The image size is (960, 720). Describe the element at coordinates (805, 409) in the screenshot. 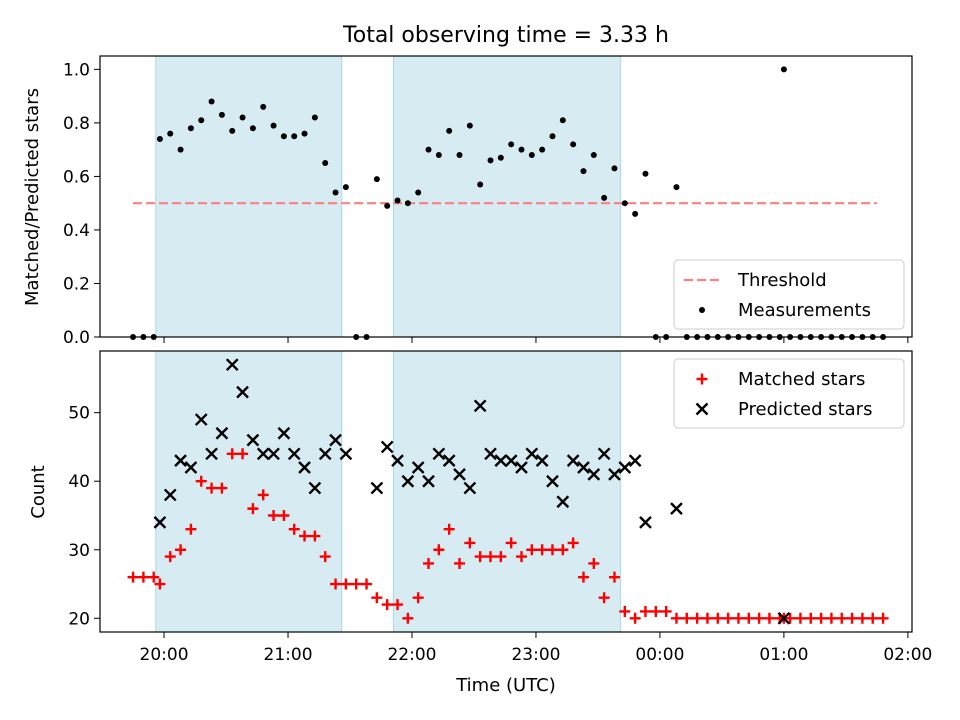

I see `legend-label: Predicted stars` at that location.